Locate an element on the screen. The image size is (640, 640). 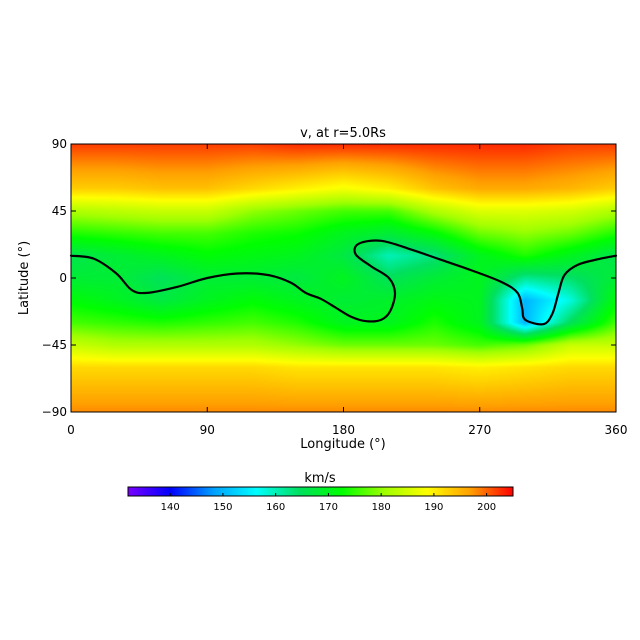
chart-title: v, at r=5.0Rs is located at coordinates (343, 133).